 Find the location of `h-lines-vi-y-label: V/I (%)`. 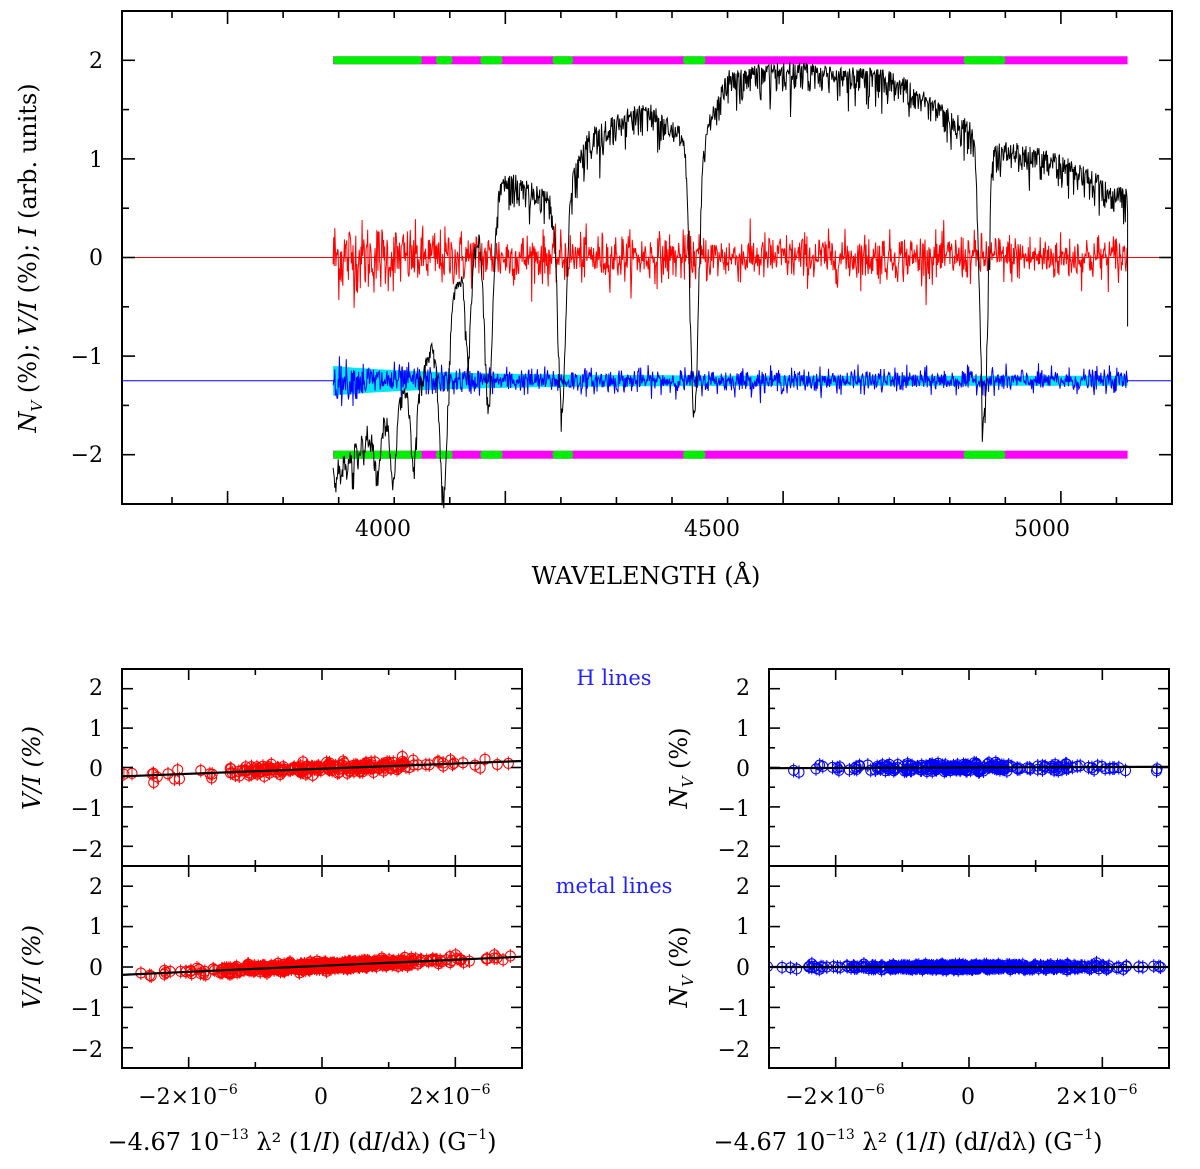

h-lines-vi-y-label: V/I (%) is located at coordinates (32, 768).